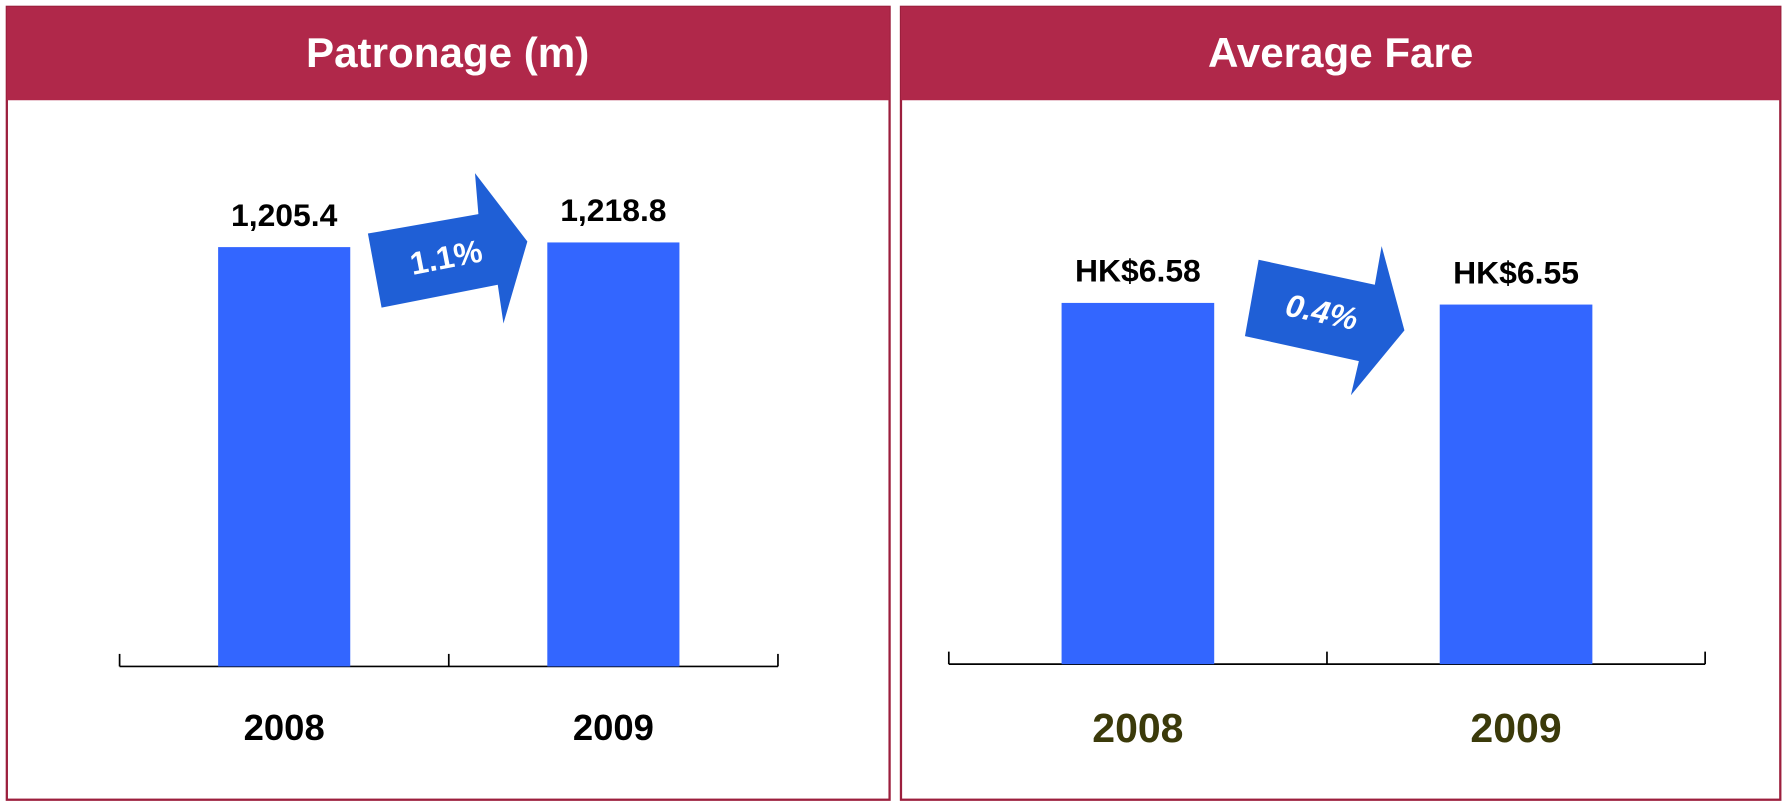 This screenshot has width=1786, height=802. I want to click on value-label: 1,205.4, so click(284, 215).